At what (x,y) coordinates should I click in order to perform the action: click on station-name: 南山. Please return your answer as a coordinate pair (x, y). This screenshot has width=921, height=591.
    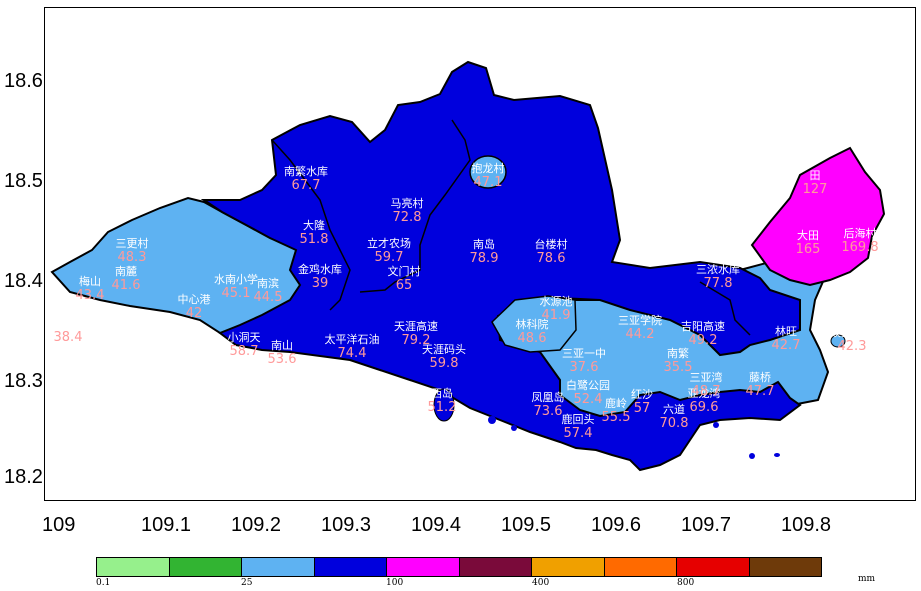
    Looking at the image, I should click on (282, 345).